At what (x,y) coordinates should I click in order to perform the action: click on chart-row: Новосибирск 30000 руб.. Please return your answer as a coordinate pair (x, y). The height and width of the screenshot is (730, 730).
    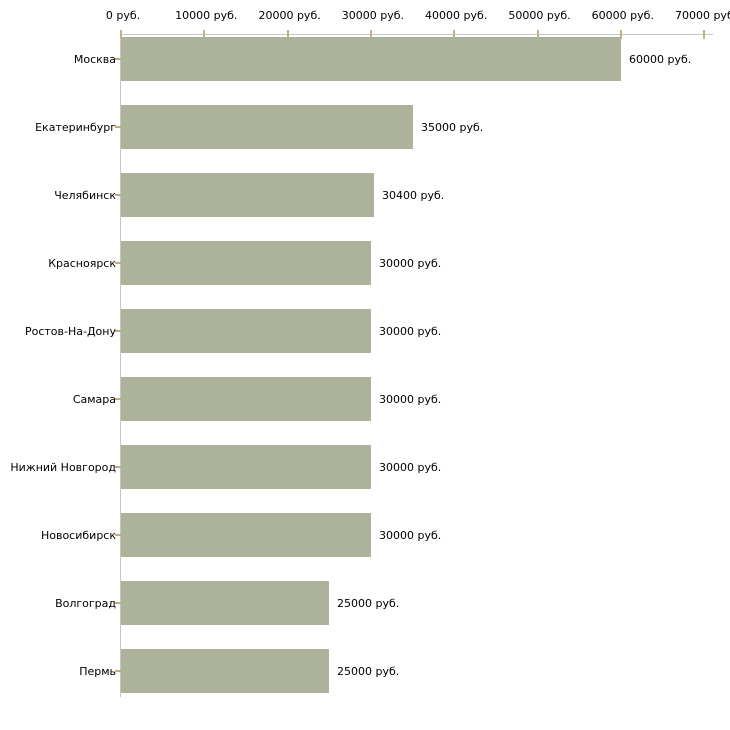
    Looking at the image, I should click on (365, 535).